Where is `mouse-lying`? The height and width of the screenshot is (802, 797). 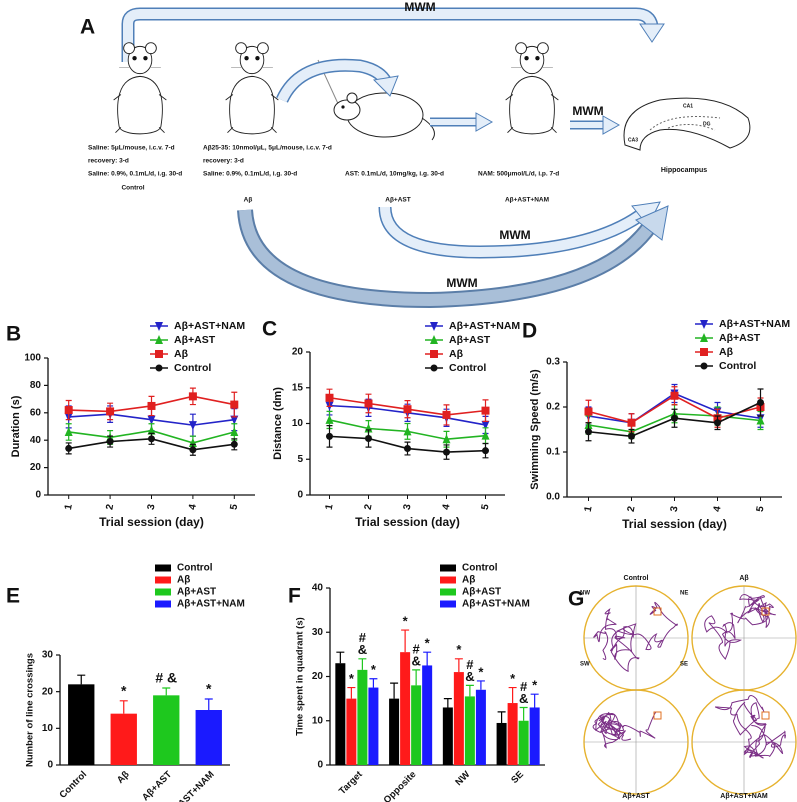
mouse-lying is located at coordinates (376, 100).